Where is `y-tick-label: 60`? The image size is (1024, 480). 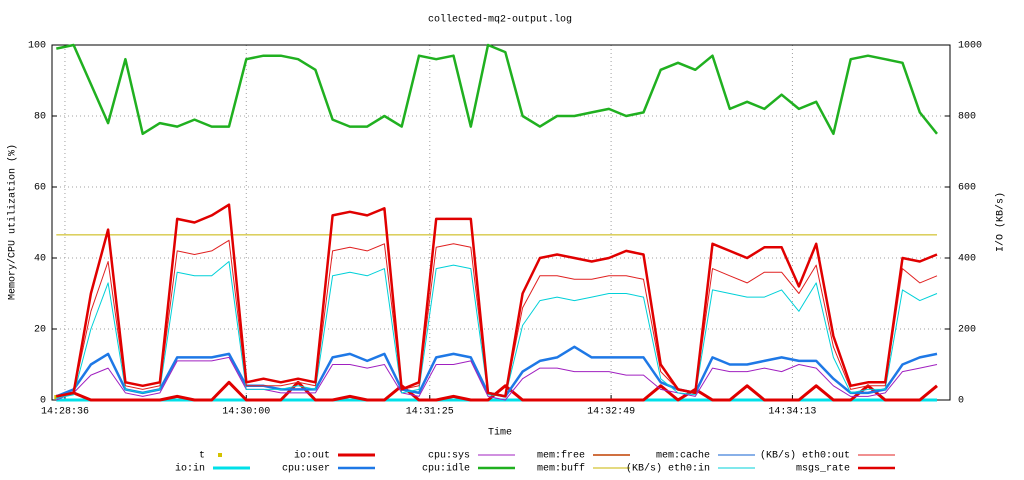
y-tick-label: 60 is located at coordinates (40, 188).